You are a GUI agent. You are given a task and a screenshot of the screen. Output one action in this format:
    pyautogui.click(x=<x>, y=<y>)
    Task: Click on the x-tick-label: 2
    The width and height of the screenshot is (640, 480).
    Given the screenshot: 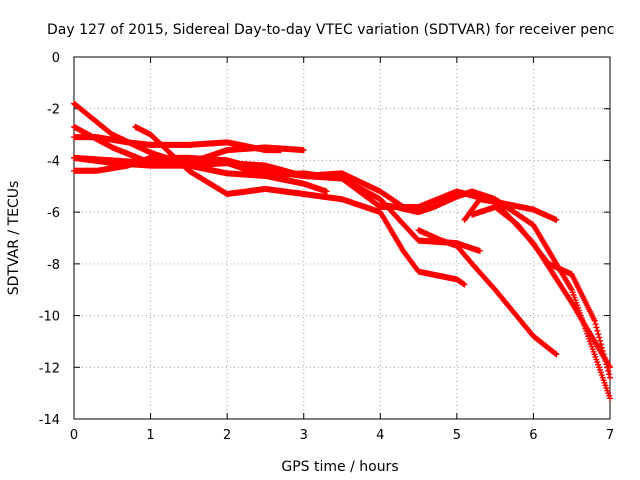 What is the action you would take?
    pyautogui.click(x=227, y=435)
    